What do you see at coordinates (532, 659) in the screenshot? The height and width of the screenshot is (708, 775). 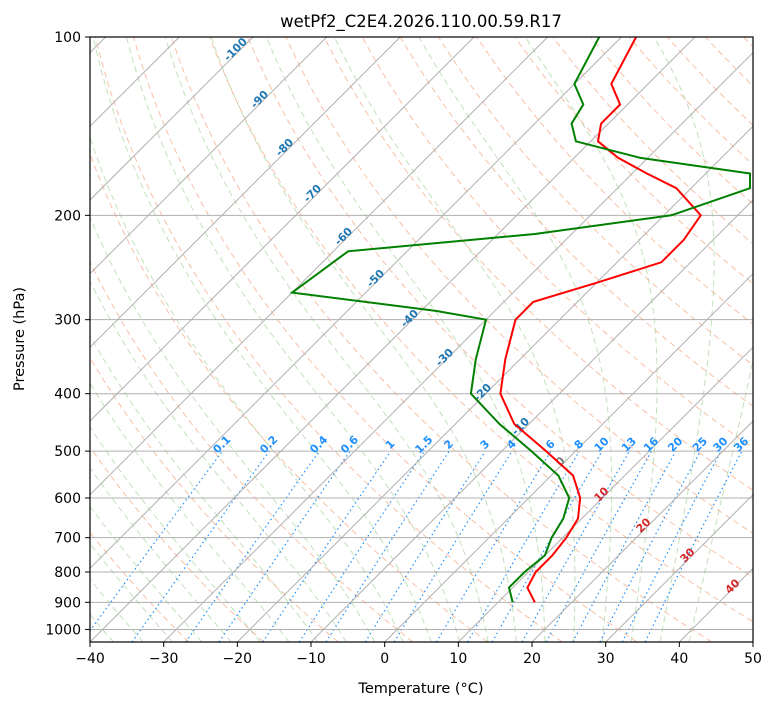 I see `x-tick-label: 20` at bounding box center [532, 659].